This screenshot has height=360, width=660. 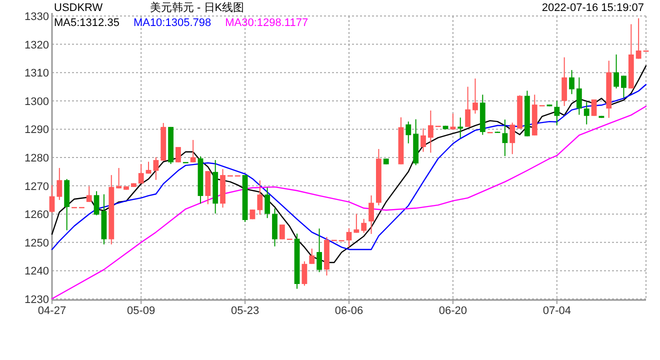 I want to click on y-tick-label: 1300, so click(x=36, y=102).